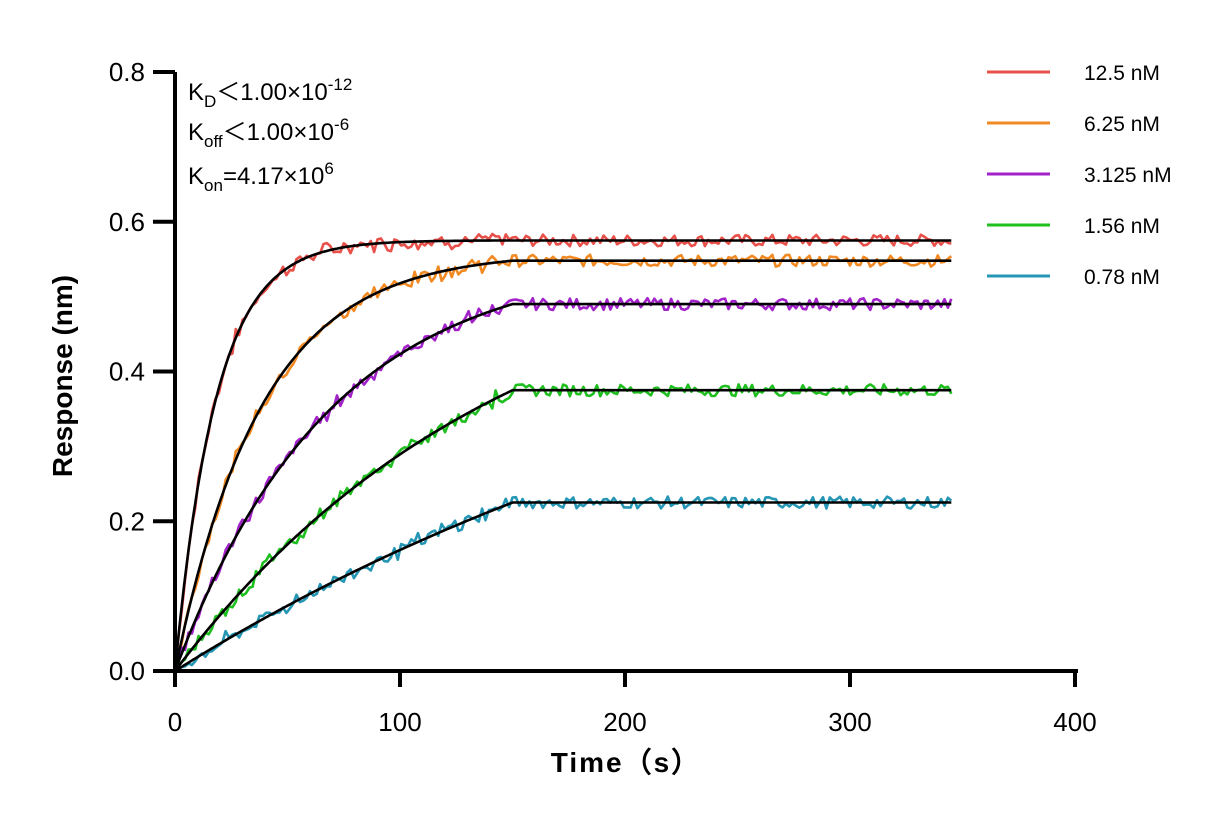 Image resolution: width=1231 pixels, height=825 pixels. I want to click on x-tick-label-3: 300, so click(849, 722).